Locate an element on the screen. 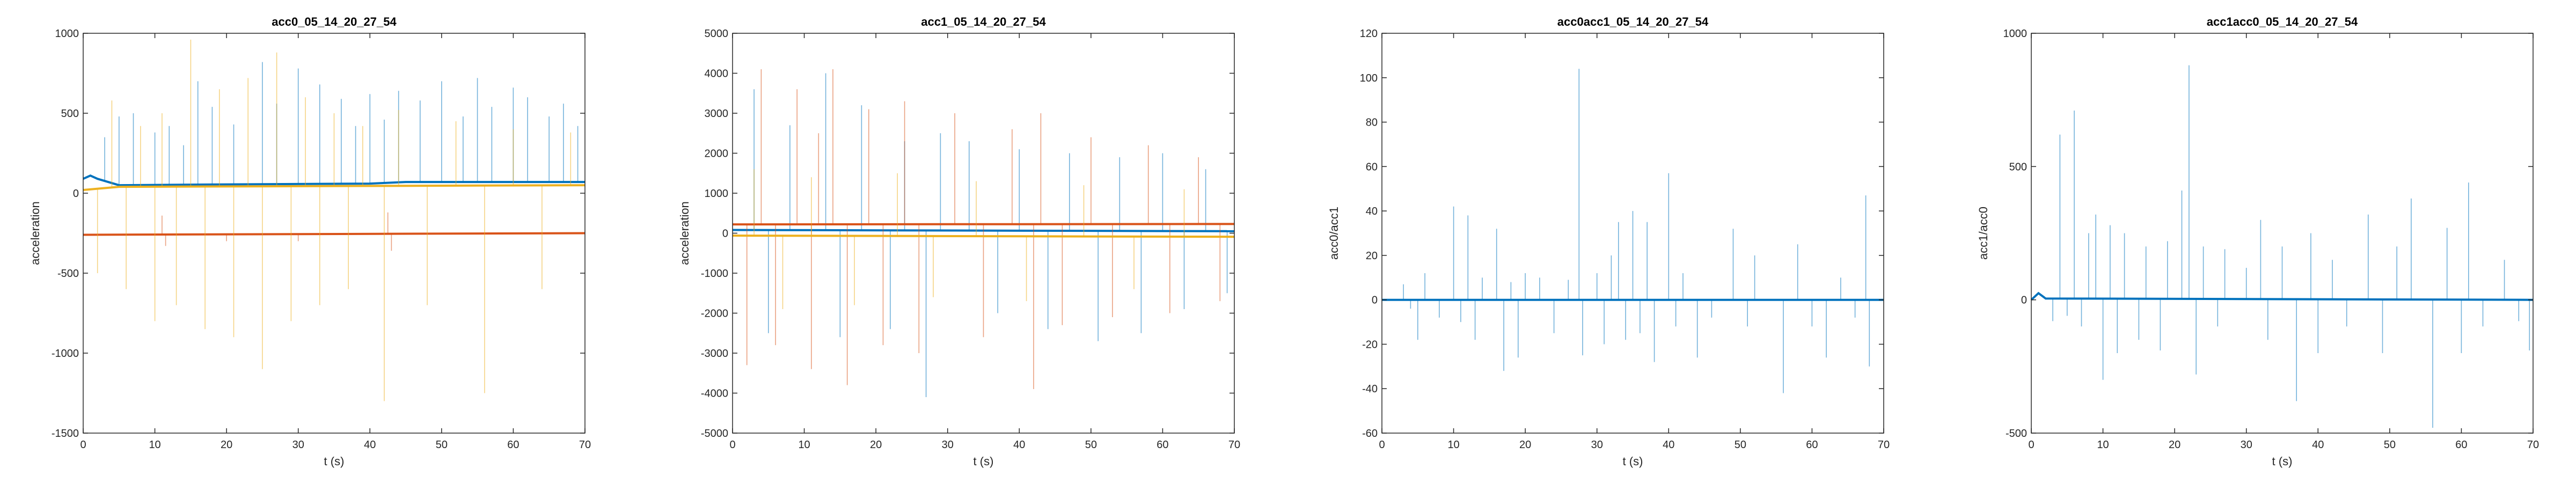 The image size is (2576, 483). y-tick-label: 60 is located at coordinates (1372, 167).